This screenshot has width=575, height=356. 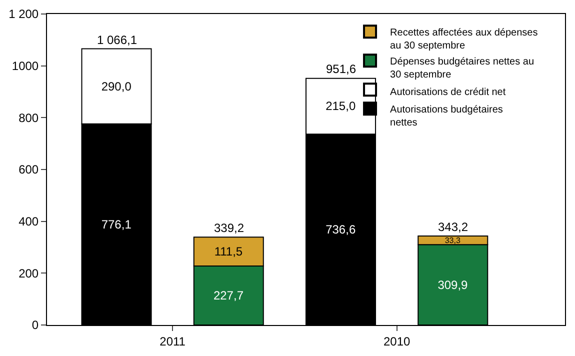 I want to click on y-tick-label: 400, so click(x=28, y=221).